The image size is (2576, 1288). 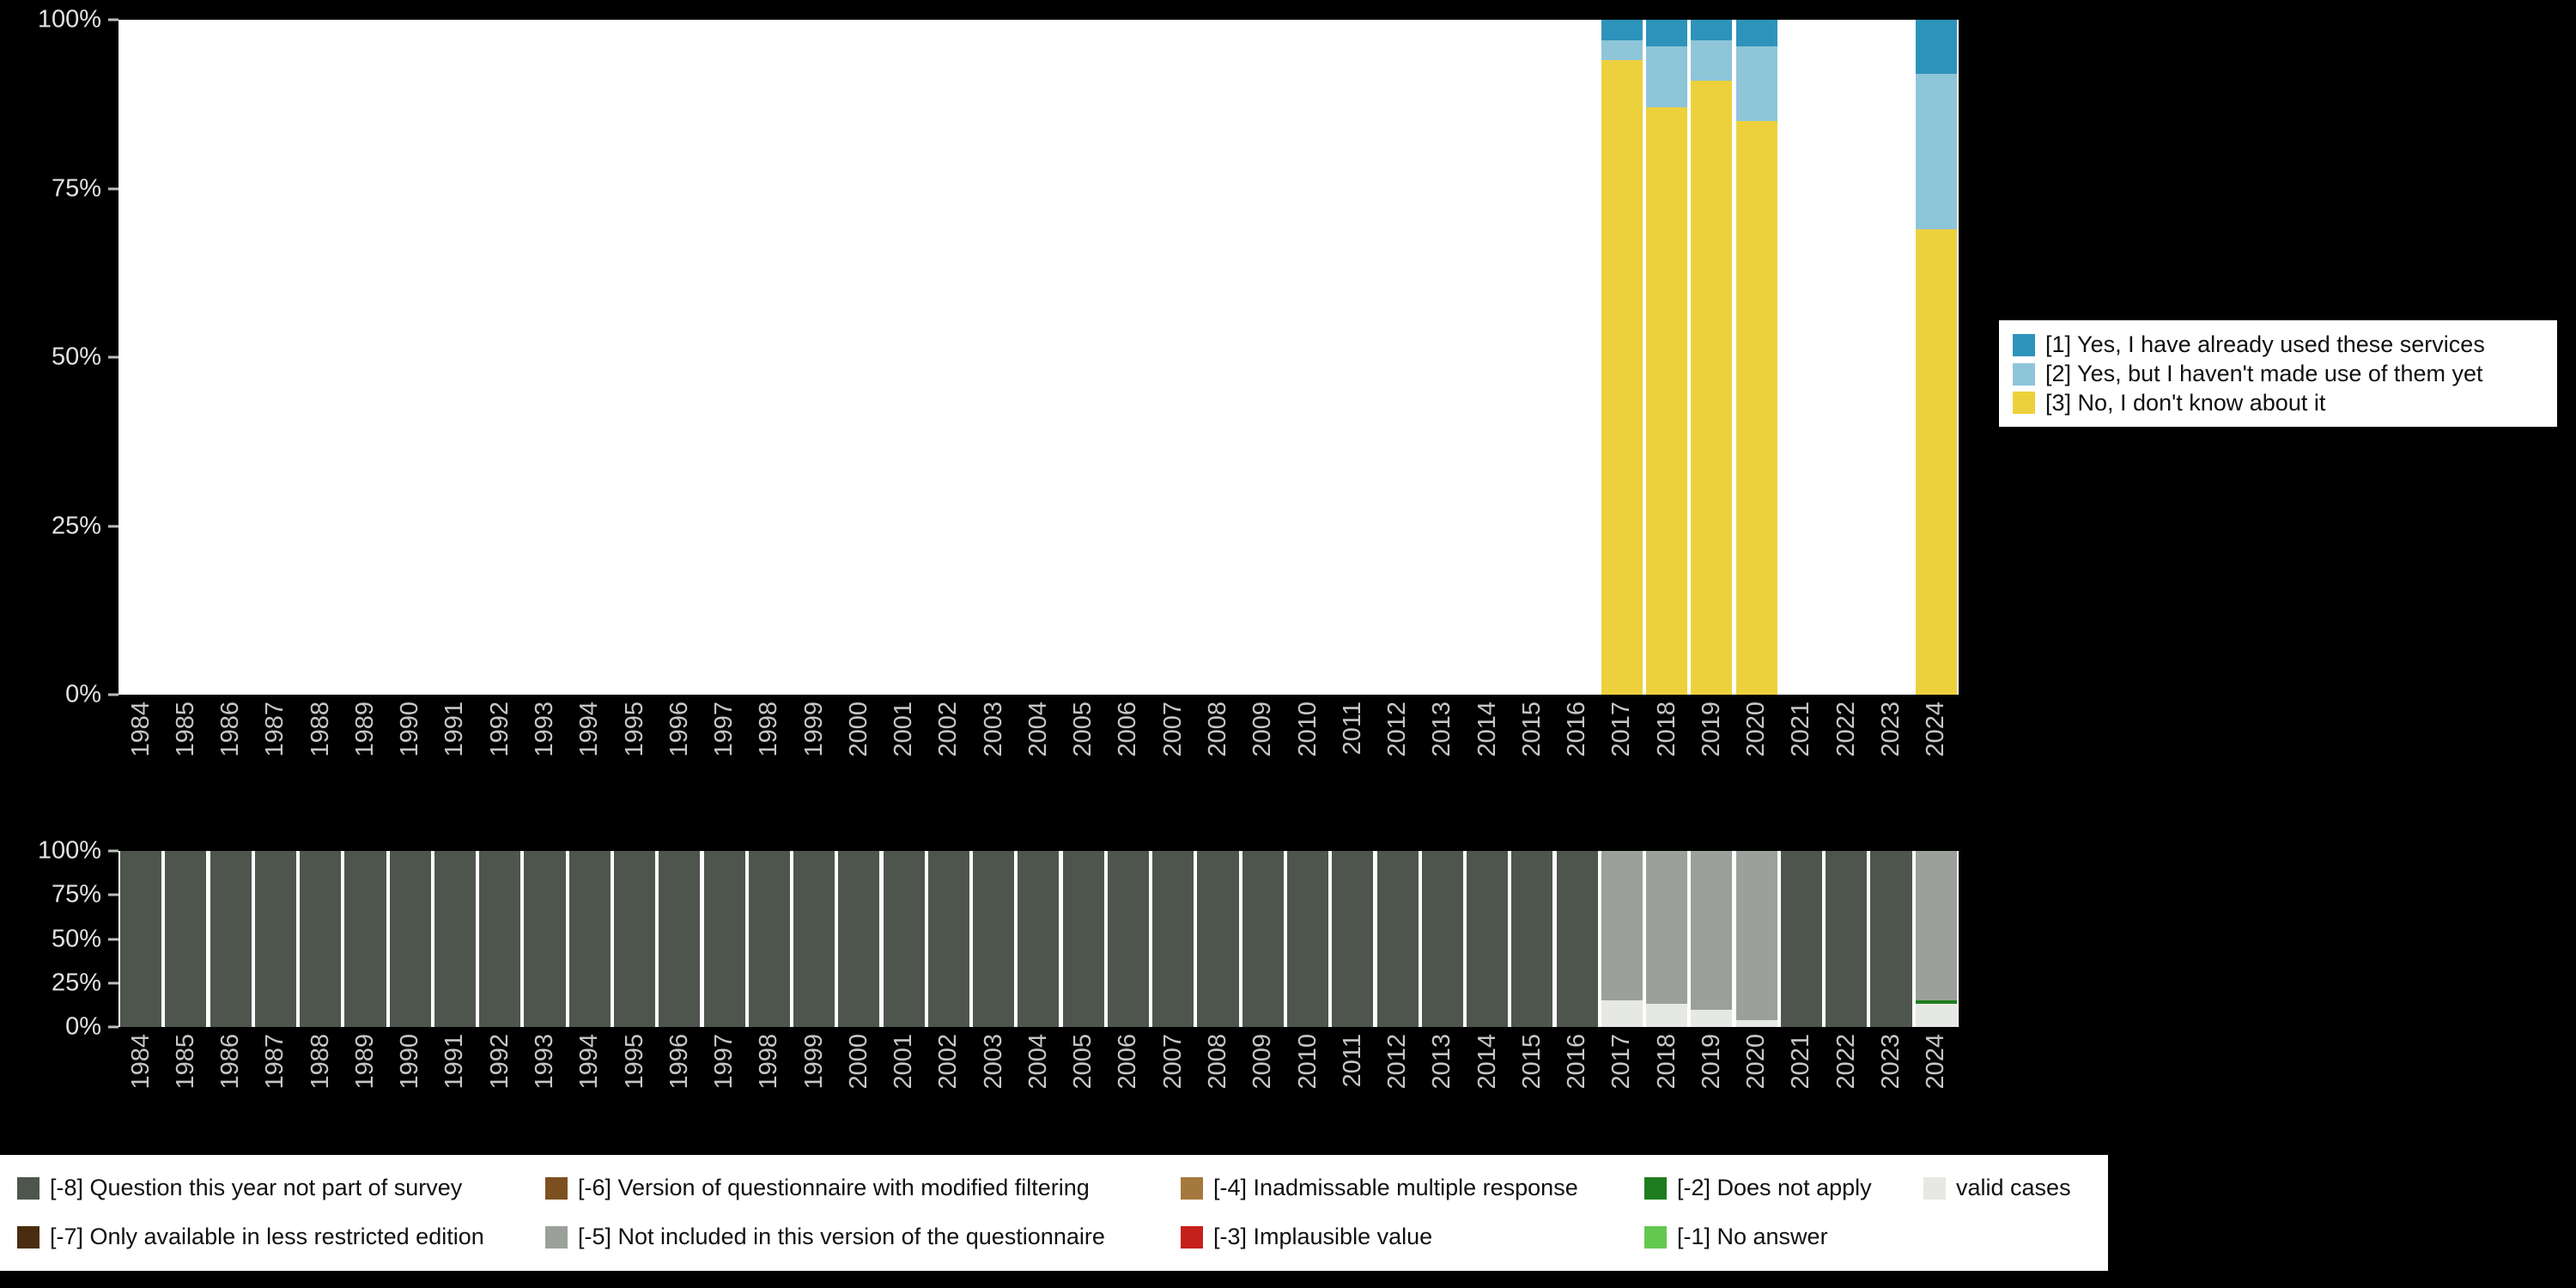 I want to click on x-tick-label: 1985, so click(x=185, y=729).